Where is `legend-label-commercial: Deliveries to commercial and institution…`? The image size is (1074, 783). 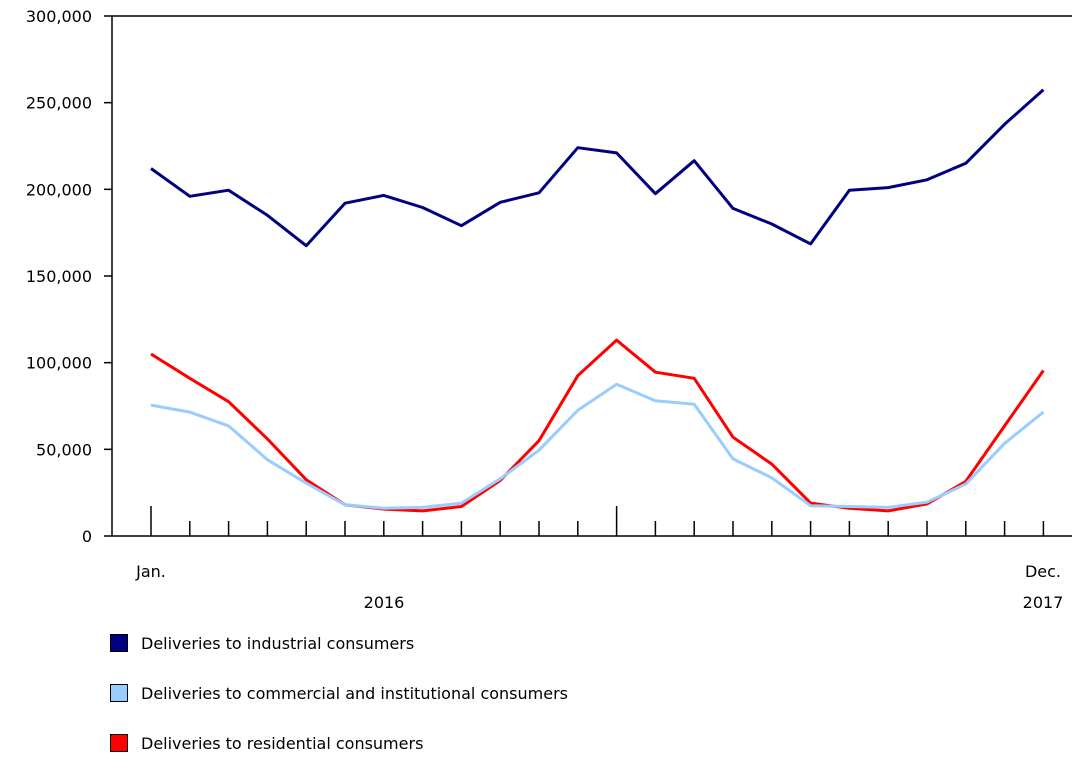
legend-label-commercial: Deliveries to commercial and institution… is located at coordinates (354, 693).